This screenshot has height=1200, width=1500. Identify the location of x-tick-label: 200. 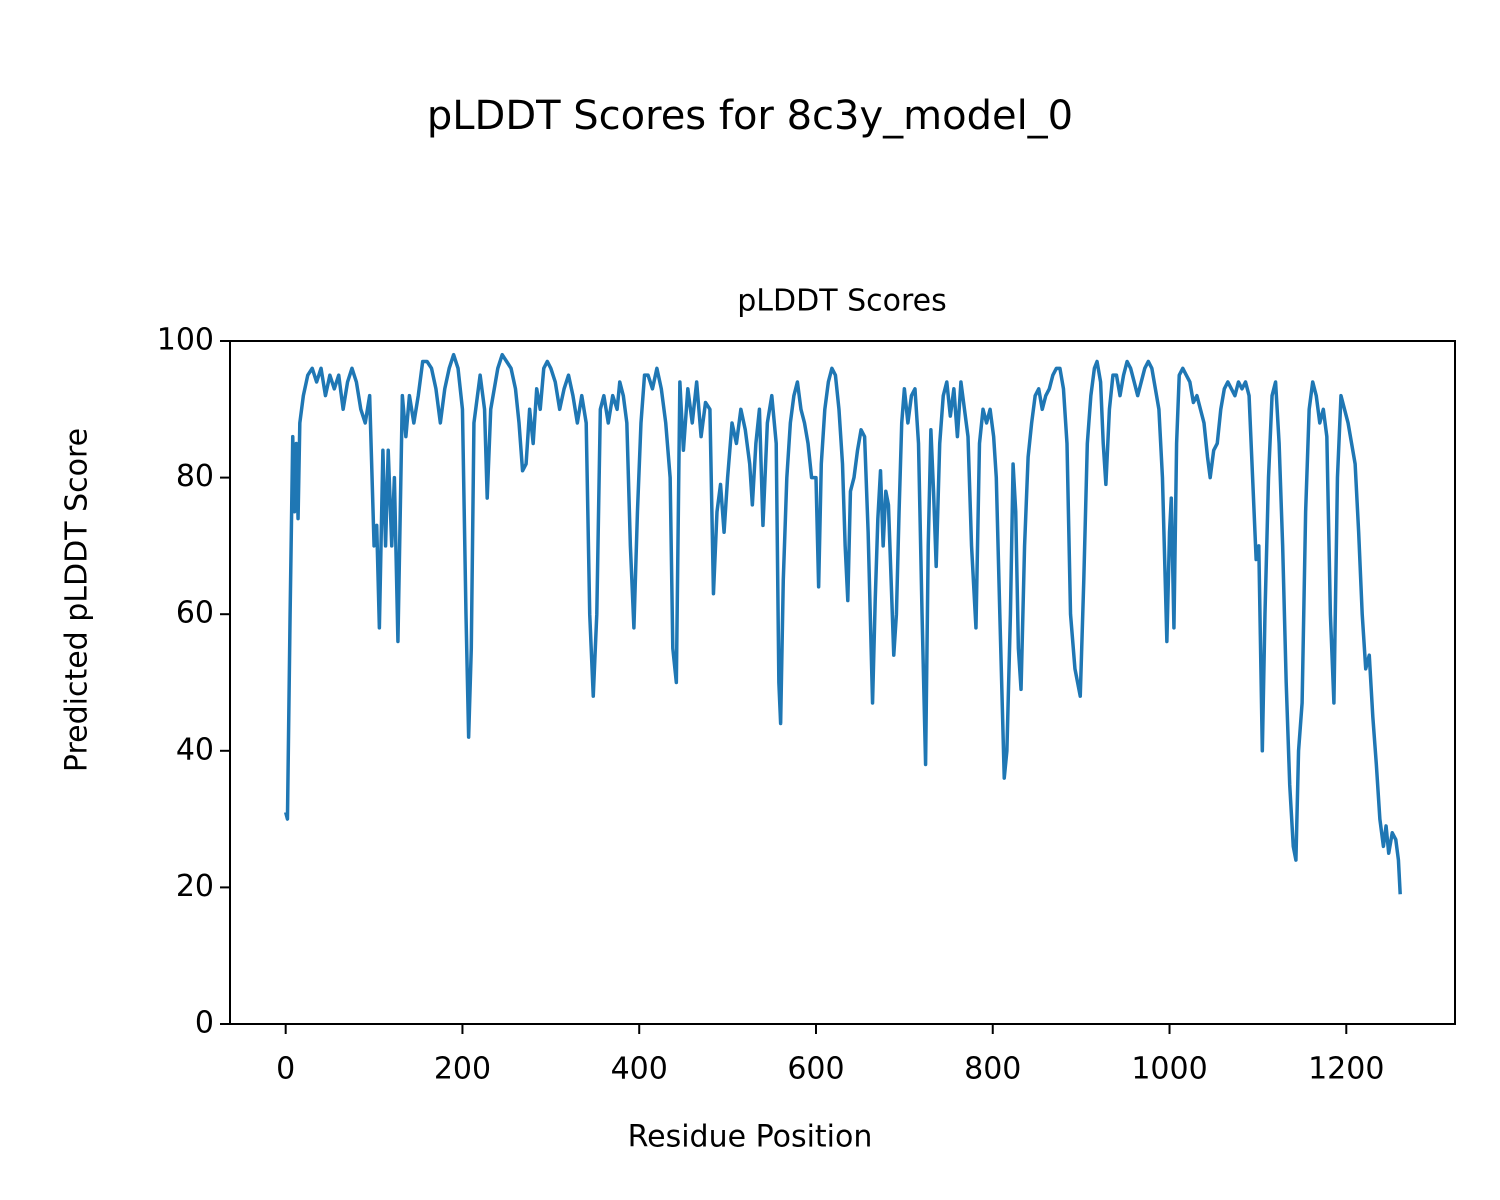
(462, 1069).